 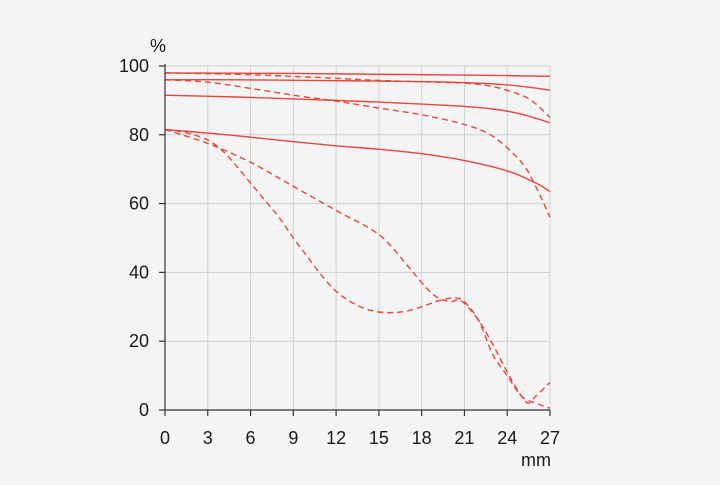 What do you see at coordinates (139, 135) in the screenshot?
I see `y-tick-label: 80` at bounding box center [139, 135].